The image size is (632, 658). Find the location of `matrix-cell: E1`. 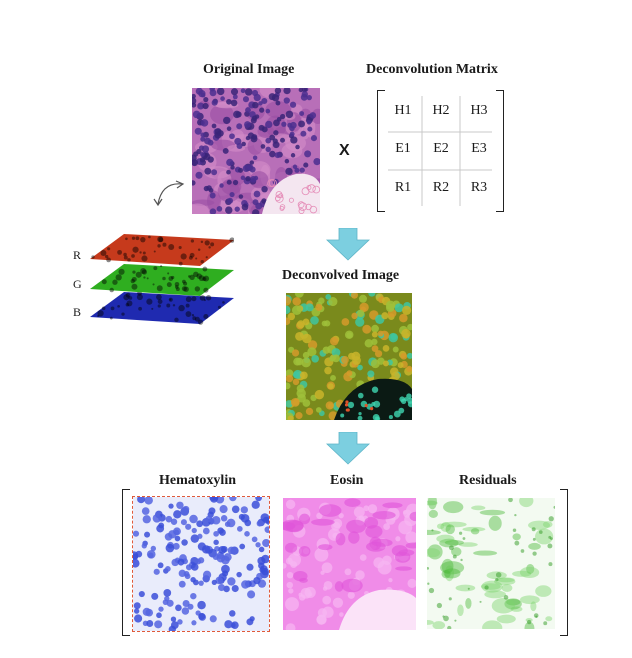

matrix-cell: E1 is located at coordinates (403, 148).